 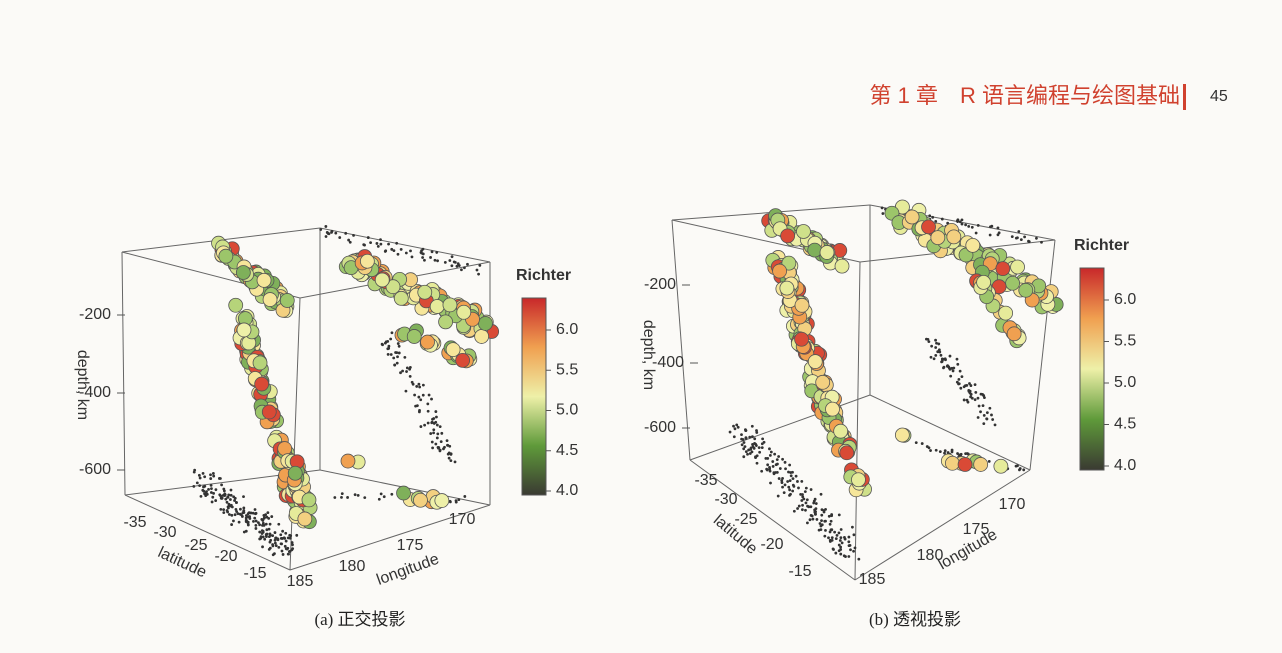 I want to click on colorbar-label: 5.5, so click(x=567, y=369).